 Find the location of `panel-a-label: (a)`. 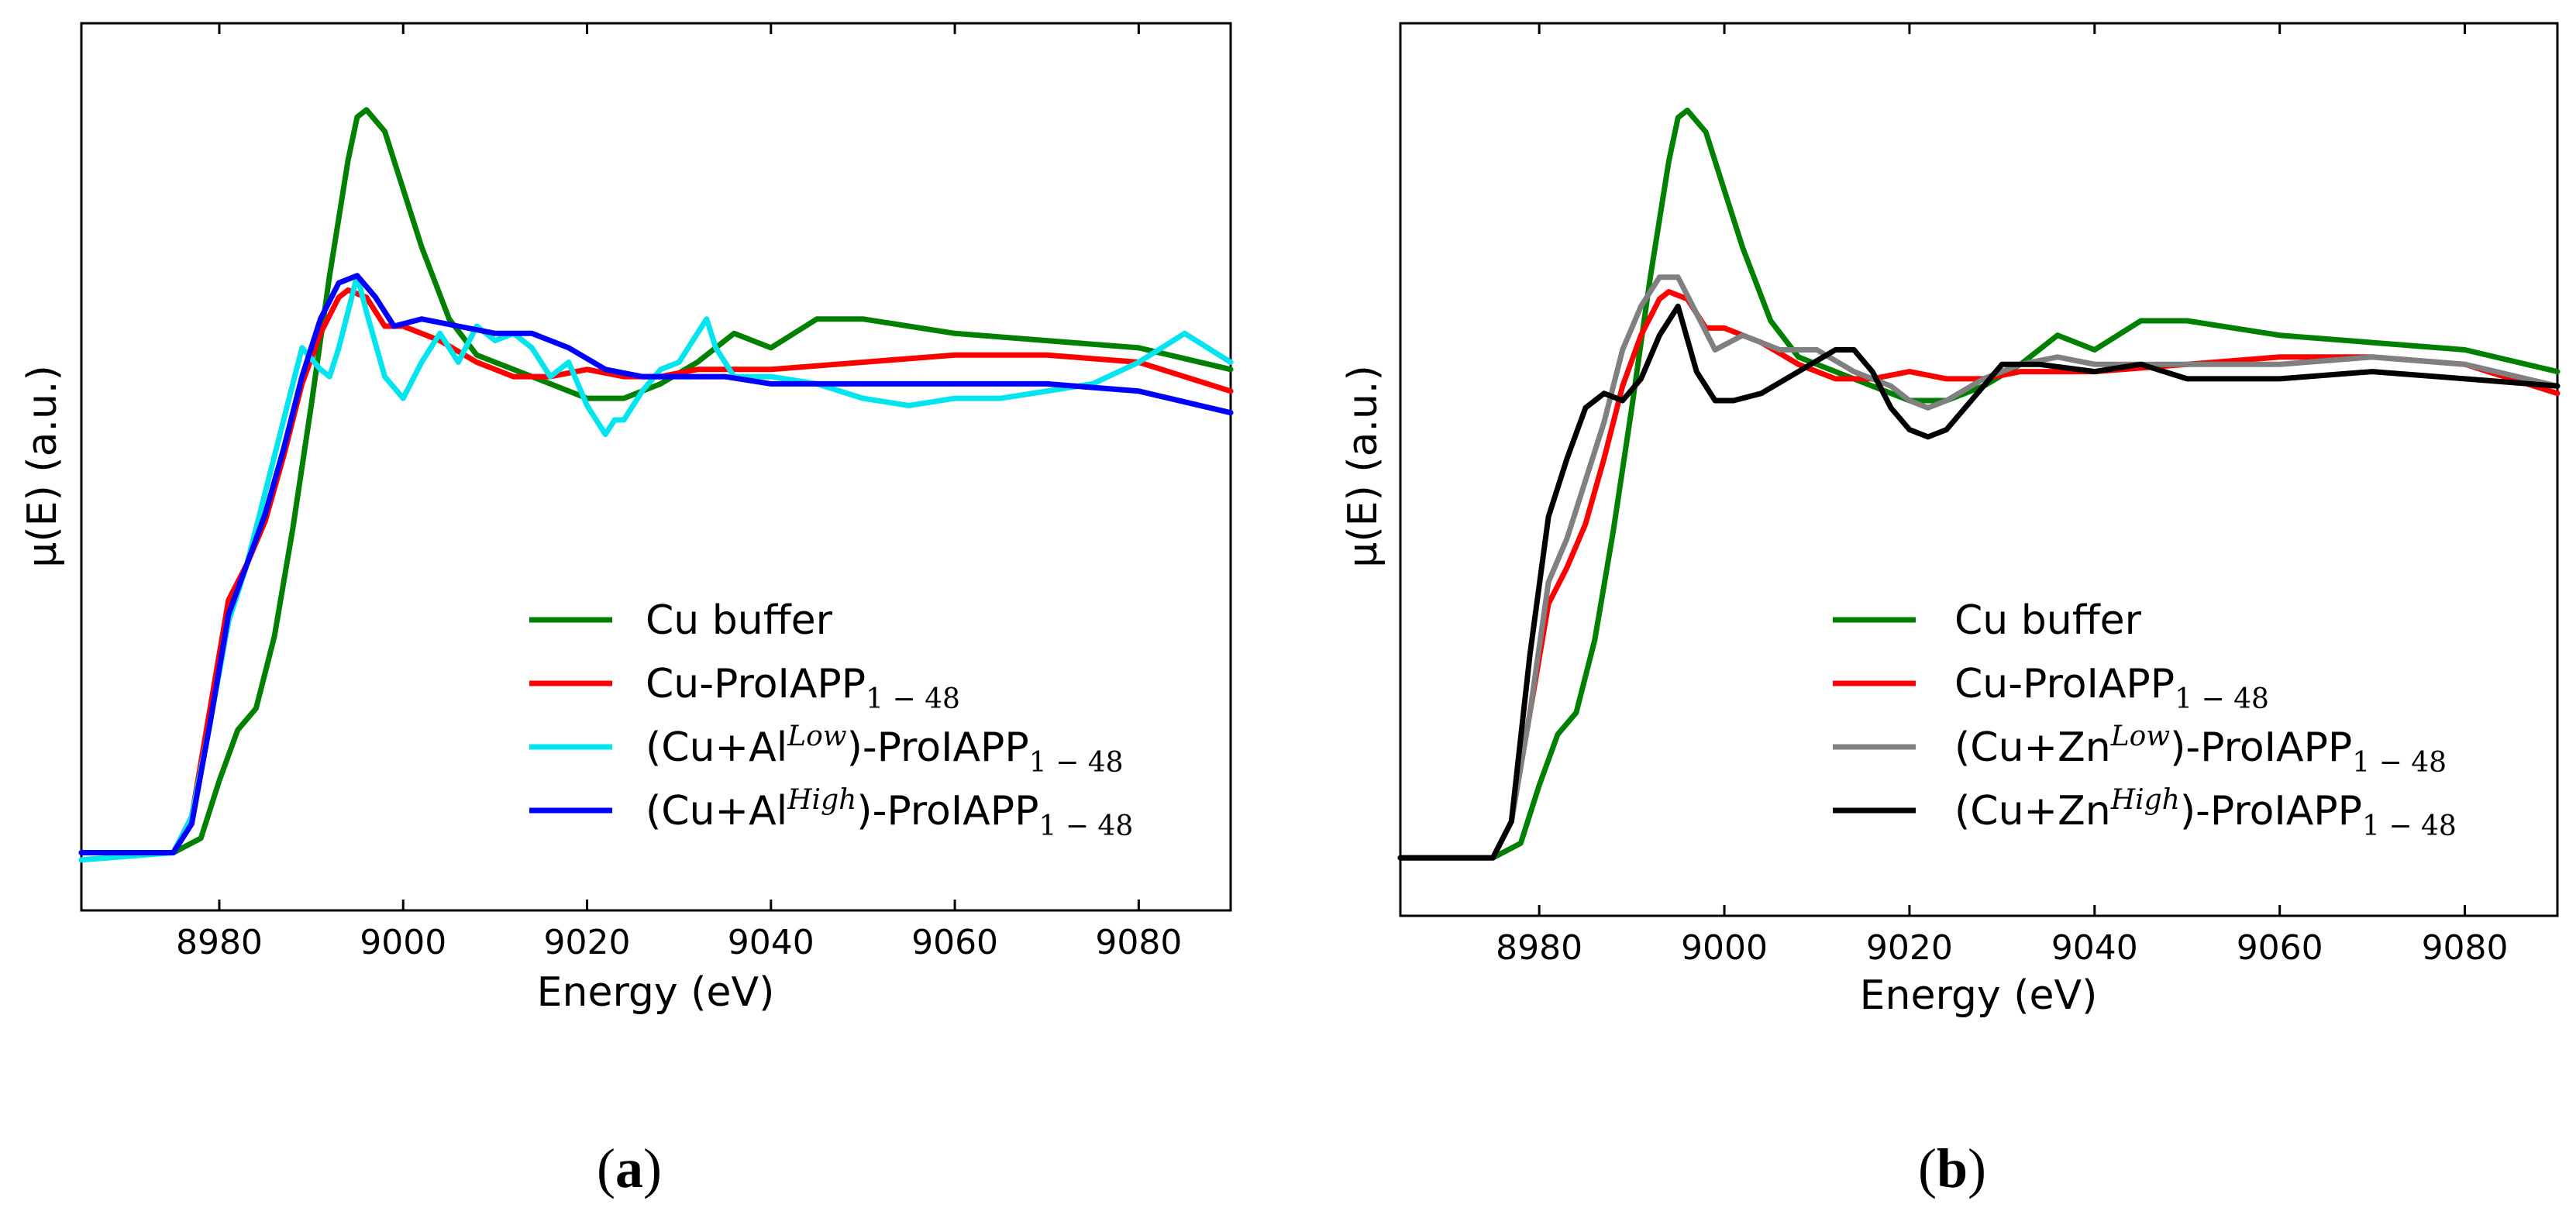

panel-a-label: (a) is located at coordinates (629, 1168).